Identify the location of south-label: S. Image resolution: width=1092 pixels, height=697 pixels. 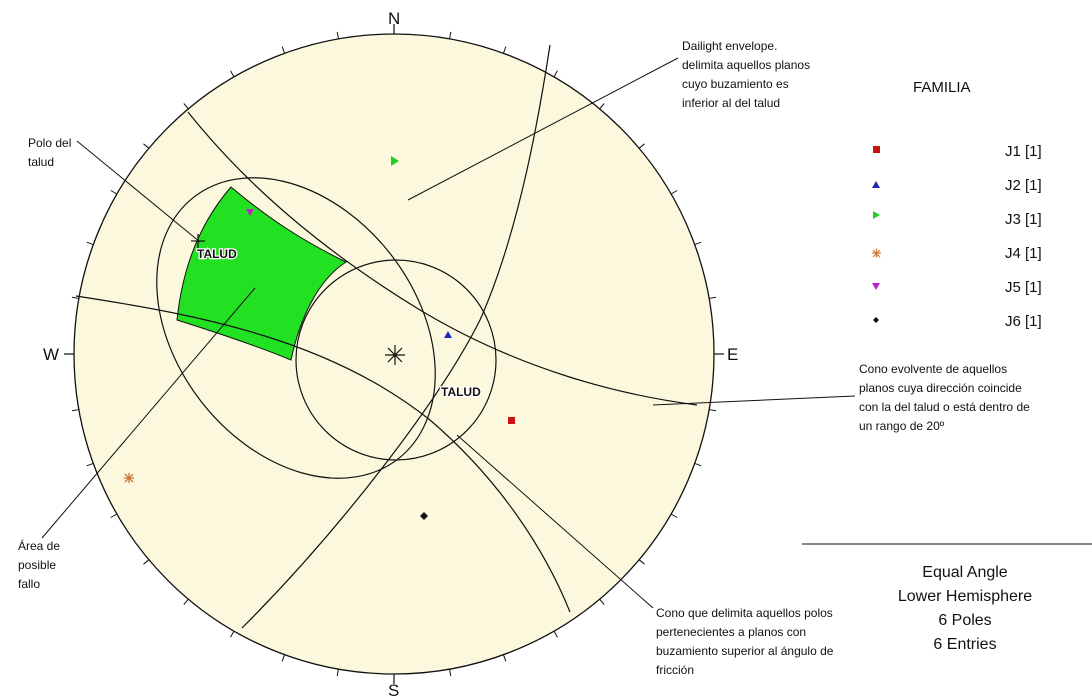
(393, 689).